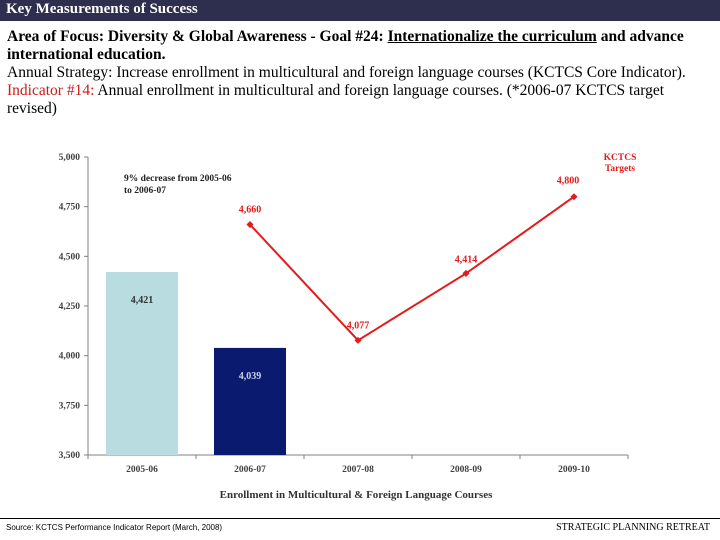 This screenshot has height=540, width=720. Describe the element at coordinates (633, 527) in the screenshot. I see `footer-retreat-label: STRATEGIC PLANNING RETREAT` at that location.